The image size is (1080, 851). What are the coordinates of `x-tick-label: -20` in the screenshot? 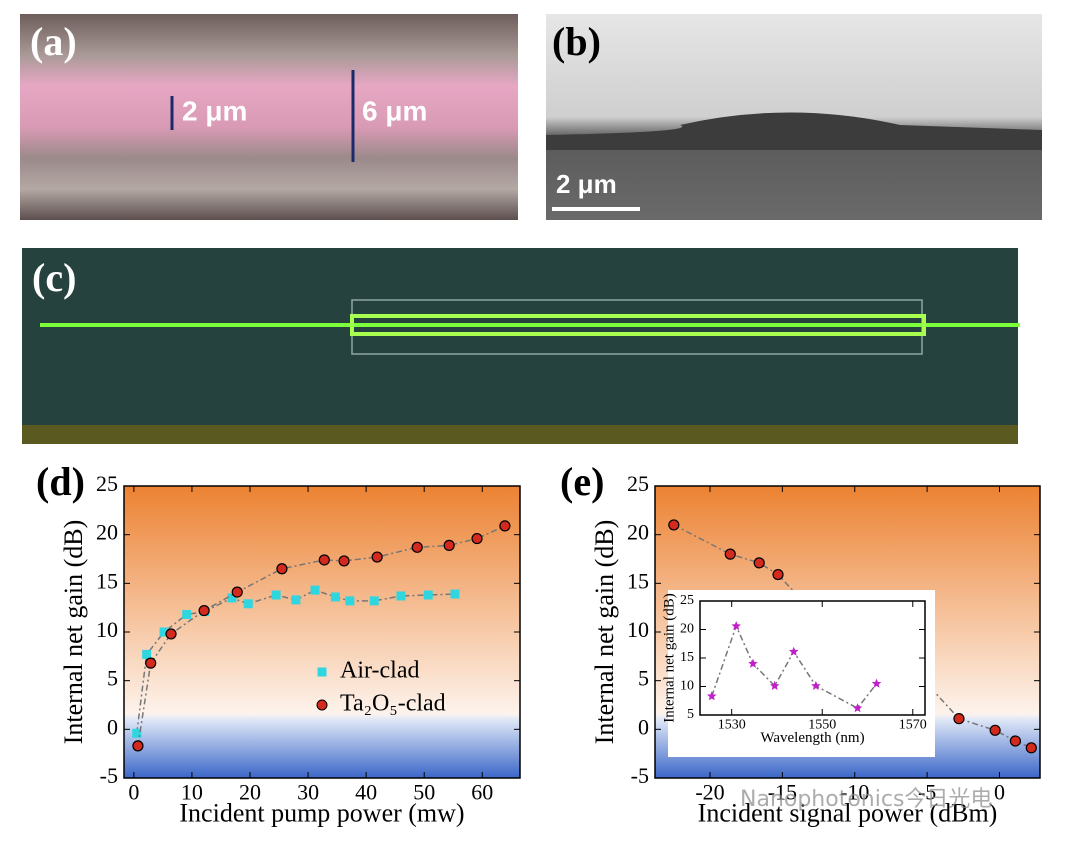 It's located at (709, 792).